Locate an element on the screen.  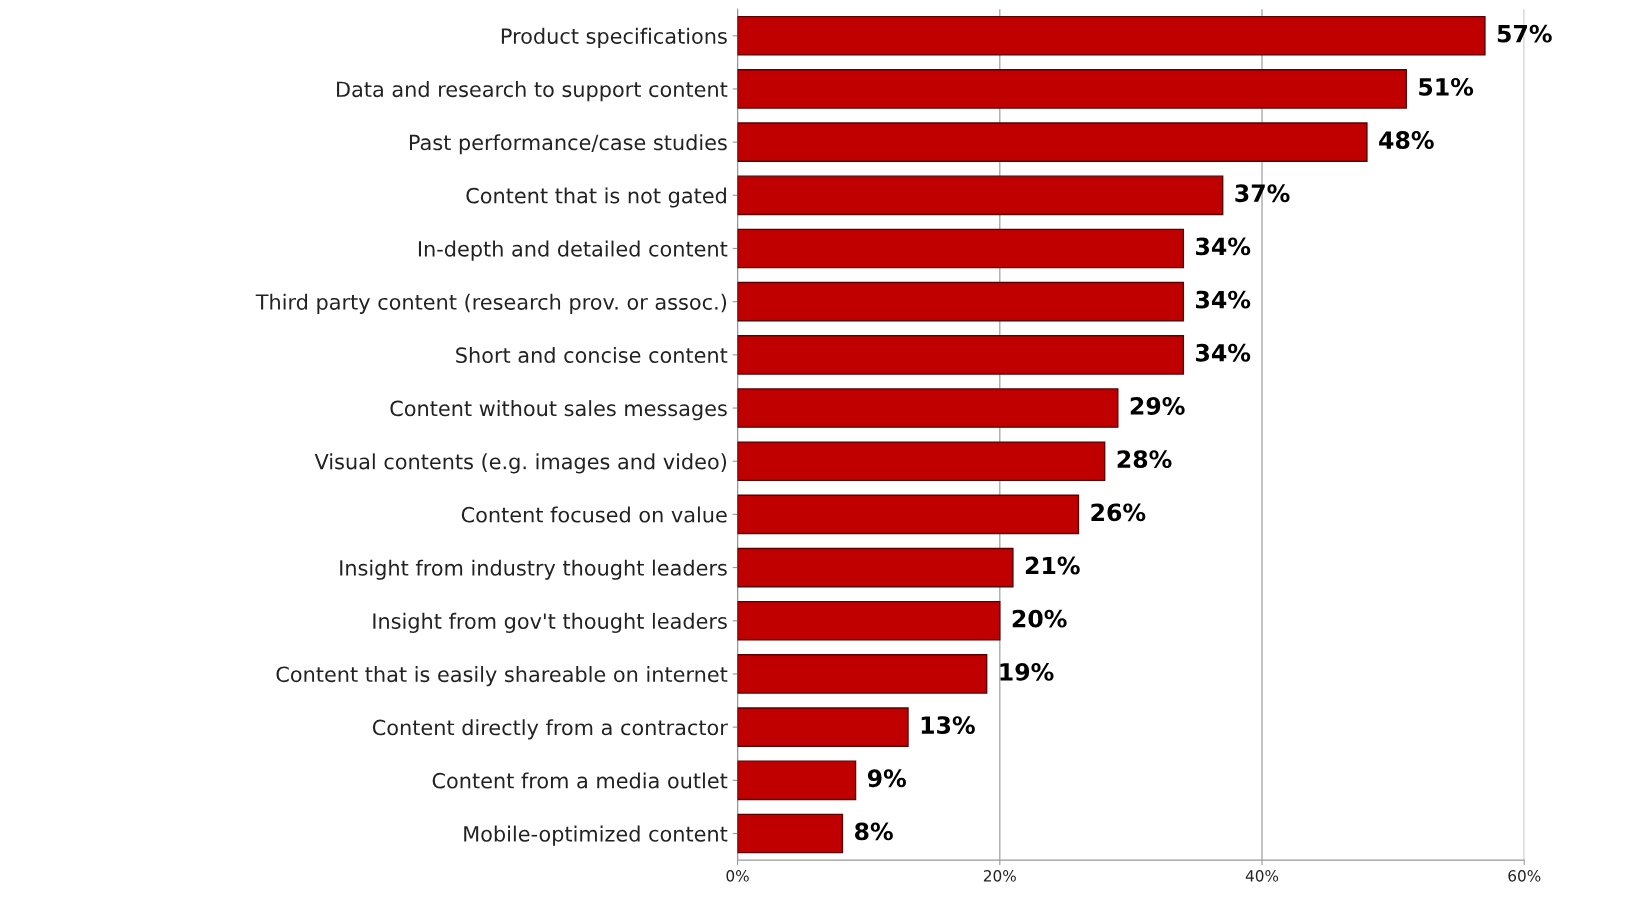
data-label: 8% is located at coordinates (874, 831).